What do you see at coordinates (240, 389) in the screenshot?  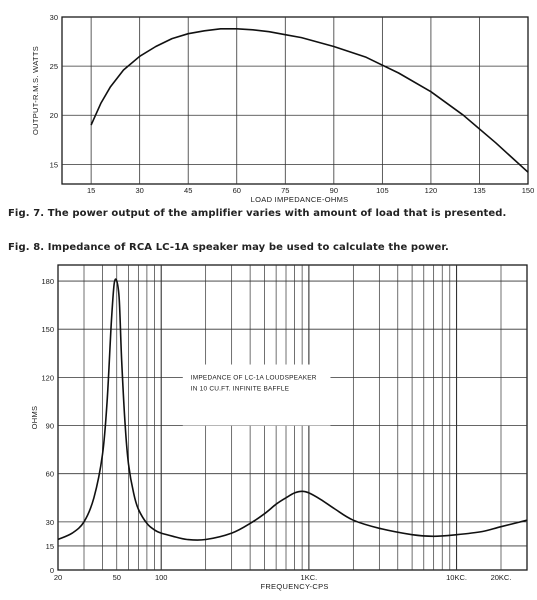 I see `annotation-line: IN 10 CU.FT. INFINITE BAFFLE` at bounding box center [240, 389].